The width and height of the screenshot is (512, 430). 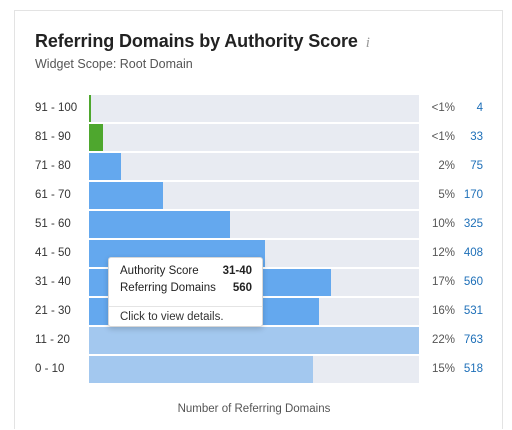 What do you see at coordinates (443, 311) in the screenshot?
I see `bar-percent-label: 16%` at bounding box center [443, 311].